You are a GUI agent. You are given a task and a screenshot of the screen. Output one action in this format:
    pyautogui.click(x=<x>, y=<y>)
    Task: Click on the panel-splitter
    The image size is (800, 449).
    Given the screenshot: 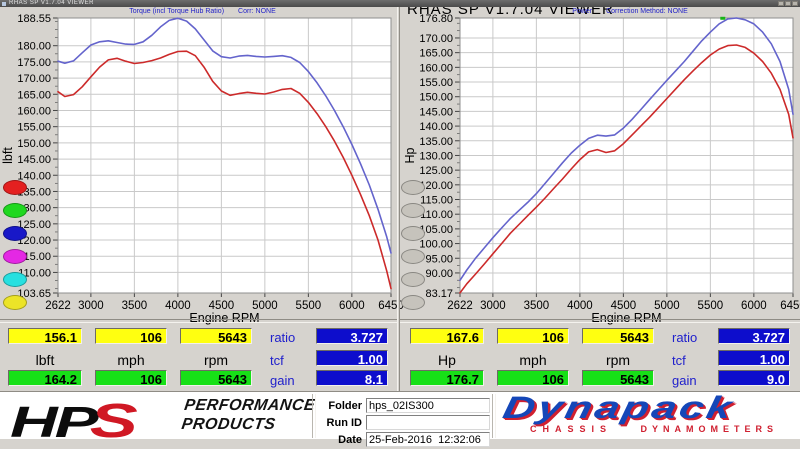 What is the action you would take?
    pyautogui.click(x=398, y=199)
    